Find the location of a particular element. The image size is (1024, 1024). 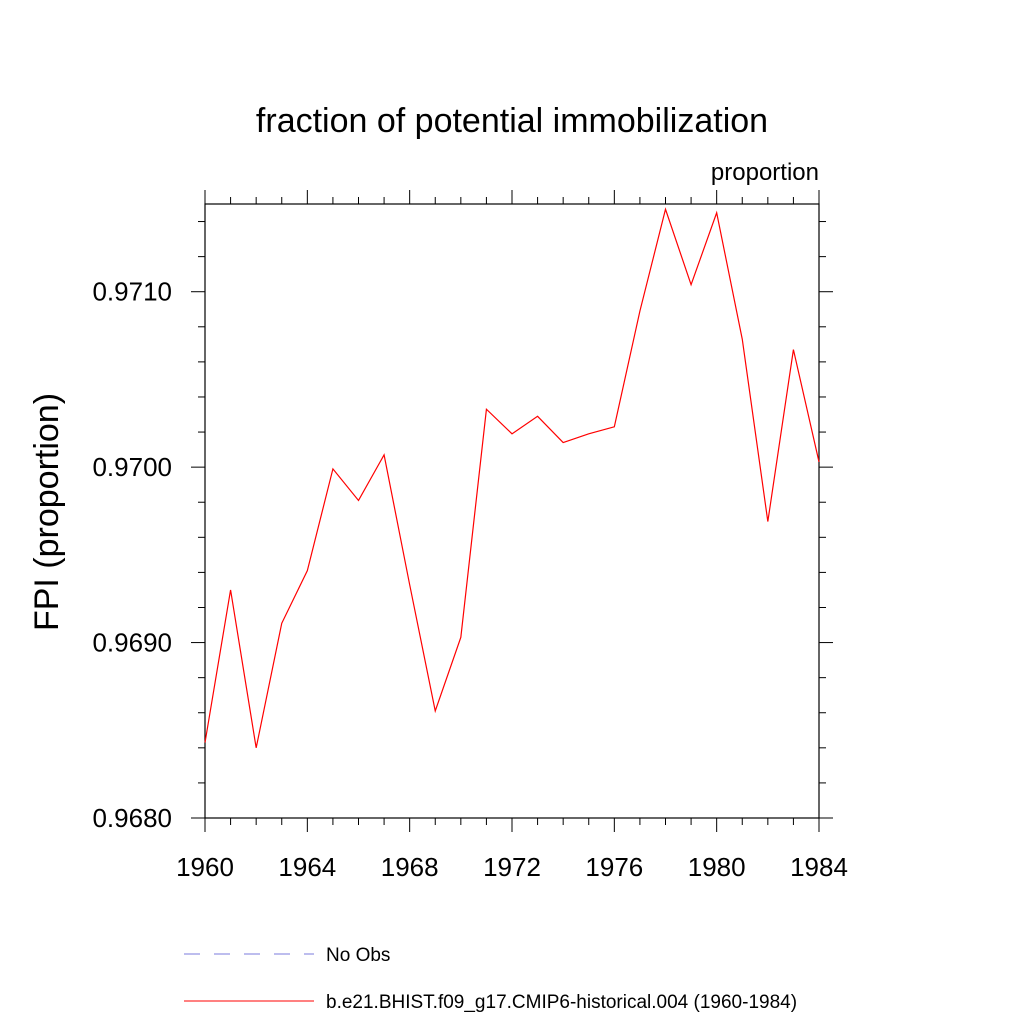

x-tick-label: 1976 is located at coordinates (614, 867).